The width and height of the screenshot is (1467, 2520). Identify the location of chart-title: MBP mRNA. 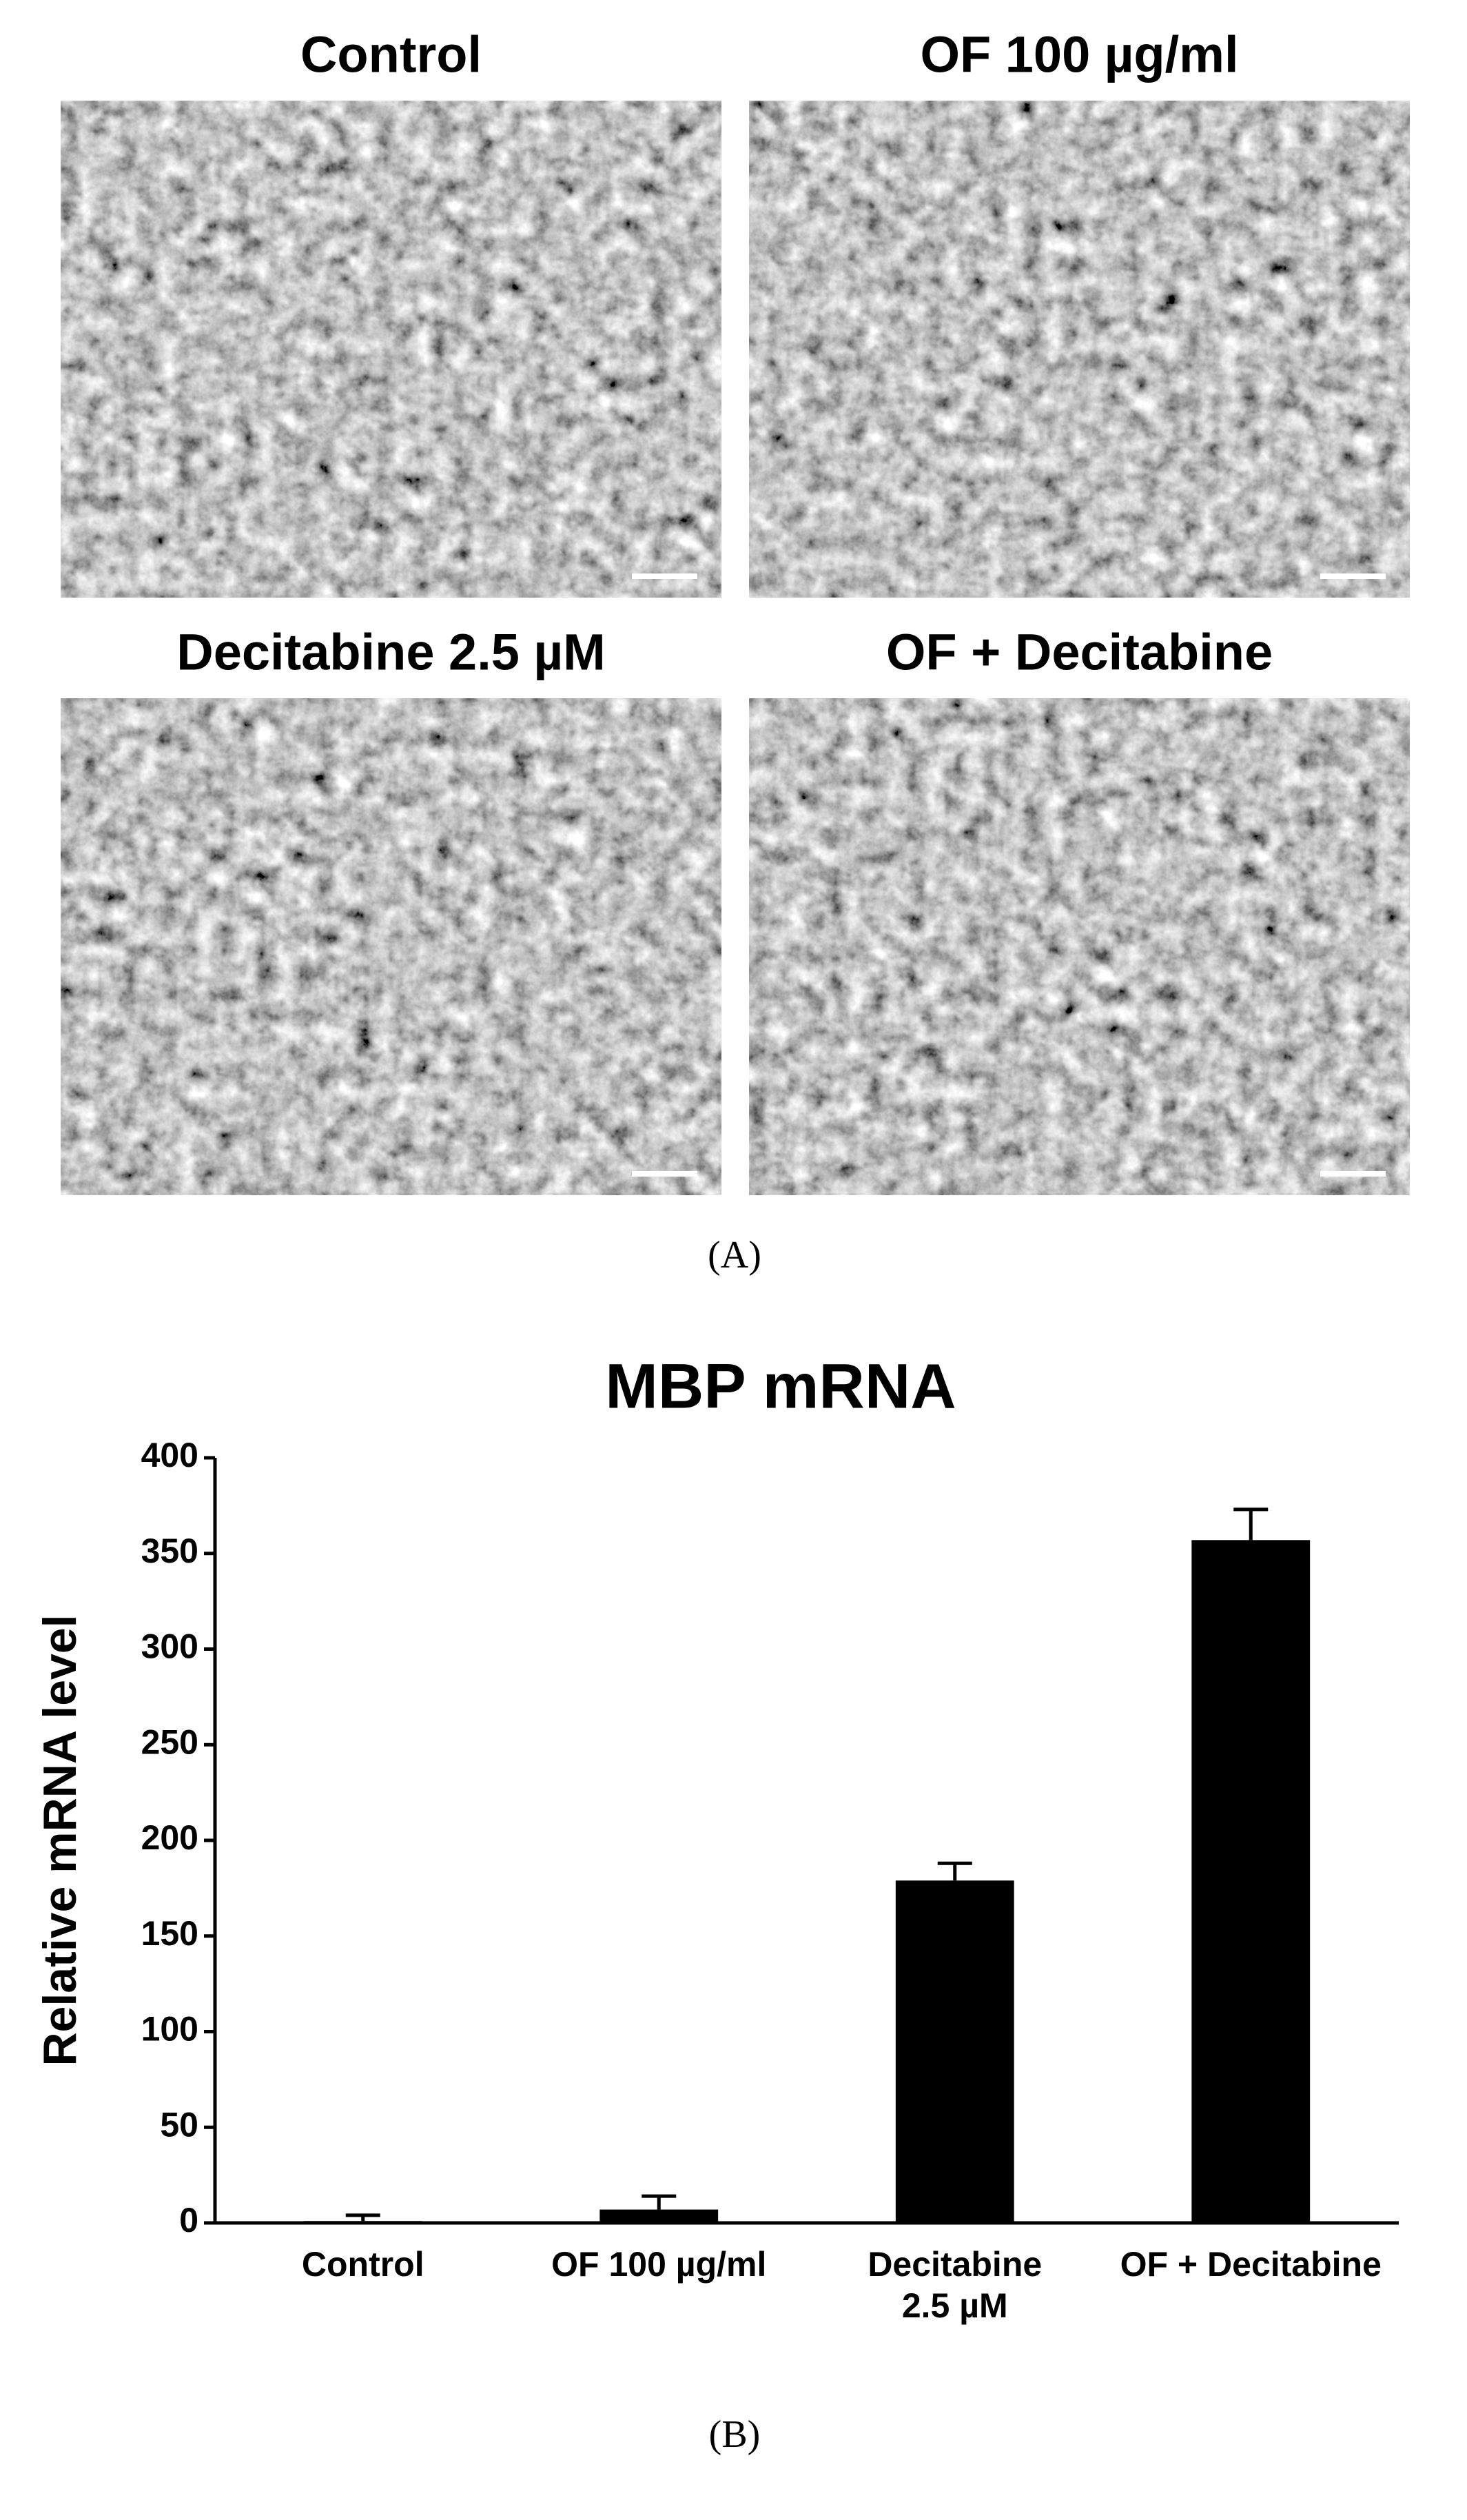
(780, 1386).